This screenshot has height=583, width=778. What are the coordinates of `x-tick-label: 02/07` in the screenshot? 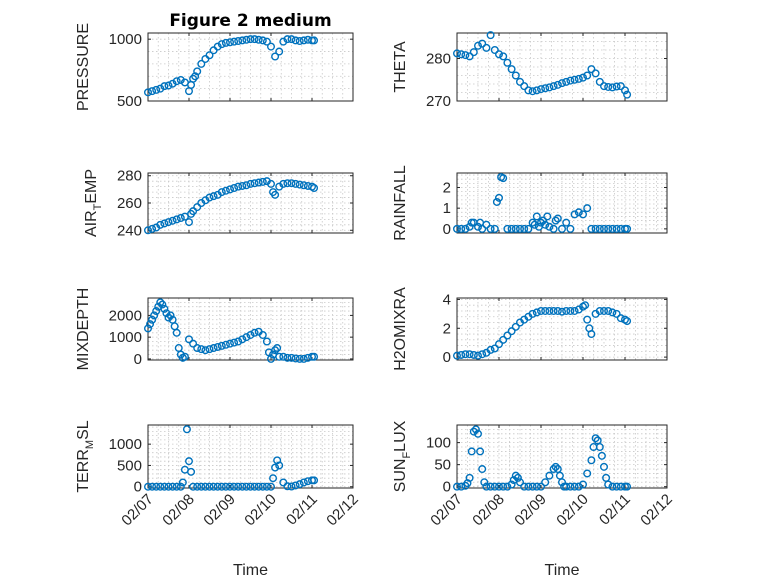 It's located at (446, 510).